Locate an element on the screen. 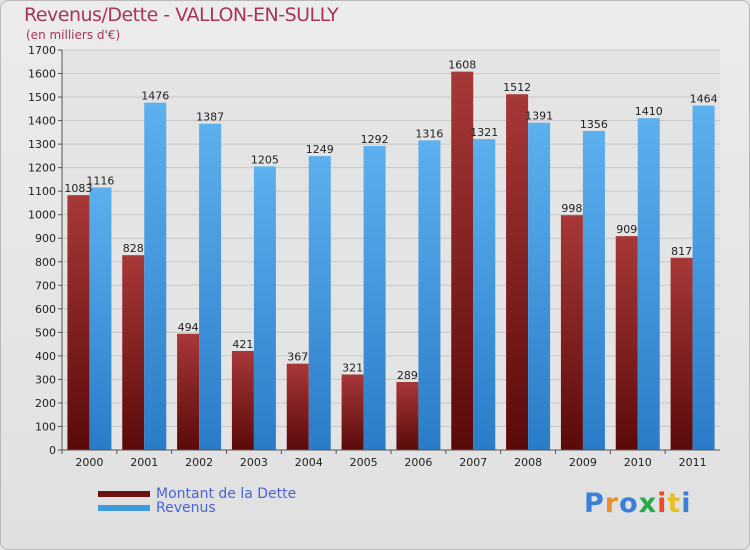 This screenshot has height=550, width=750. data-label: 1387 is located at coordinates (210, 117).